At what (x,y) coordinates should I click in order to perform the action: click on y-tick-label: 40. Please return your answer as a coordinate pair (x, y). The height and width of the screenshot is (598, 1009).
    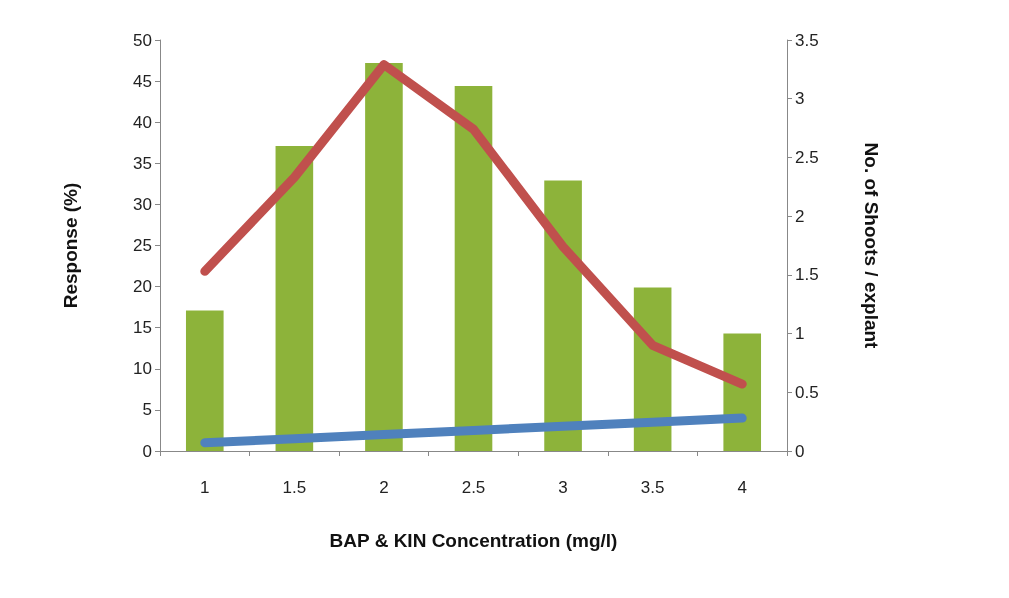
    Looking at the image, I should click on (142, 122).